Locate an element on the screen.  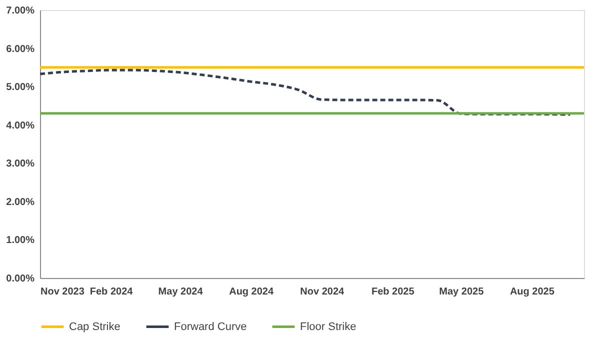
y-tick-label: 5.00% is located at coordinates (20, 88).